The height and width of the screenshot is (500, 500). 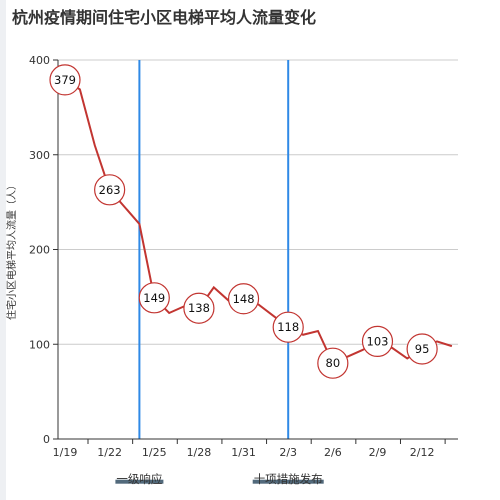 What do you see at coordinates (199, 452) in the screenshot?
I see `x-tick-label: 1/28` at bounding box center [199, 452].